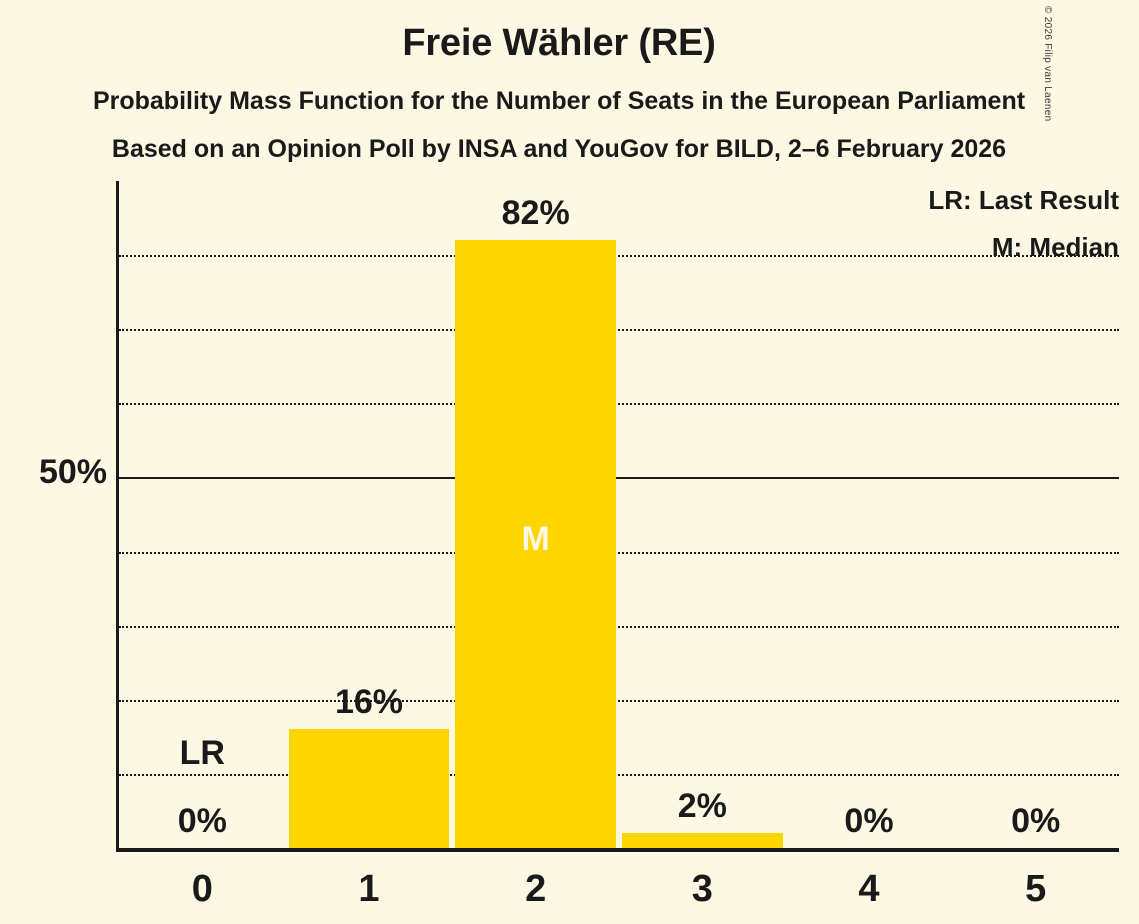 The image size is (1139, 924). What do you see at coordinates (617, 850) in the screenshot?
I see `x-axis-line` at bounding box center [617, 850].